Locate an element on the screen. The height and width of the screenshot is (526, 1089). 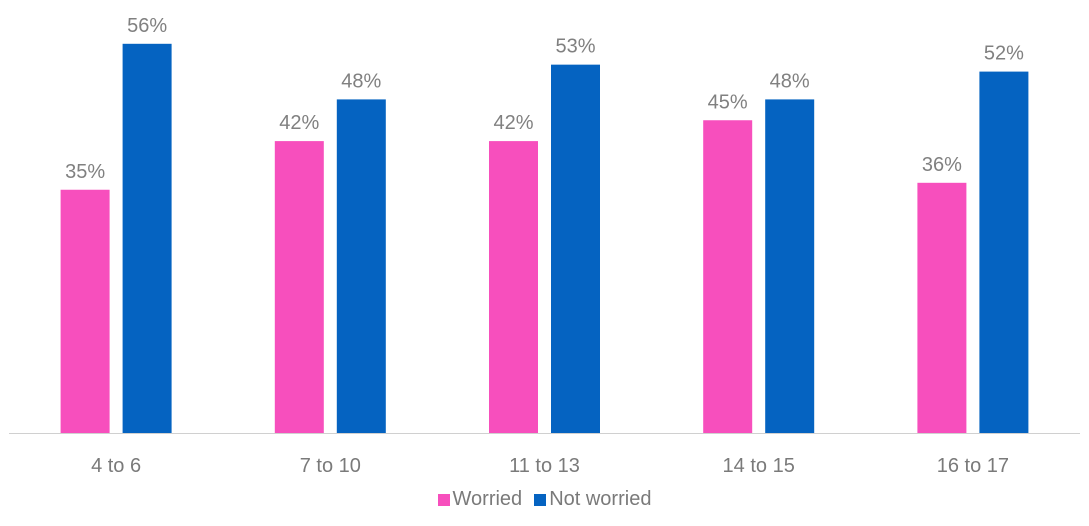
legend-swatch-worried is located at coordinates (443, 499).